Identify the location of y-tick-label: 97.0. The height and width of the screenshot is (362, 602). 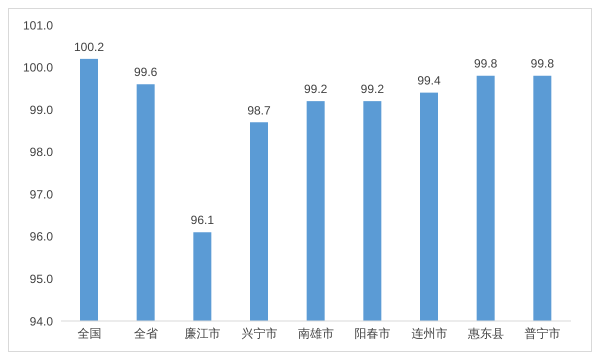
(42, 194).